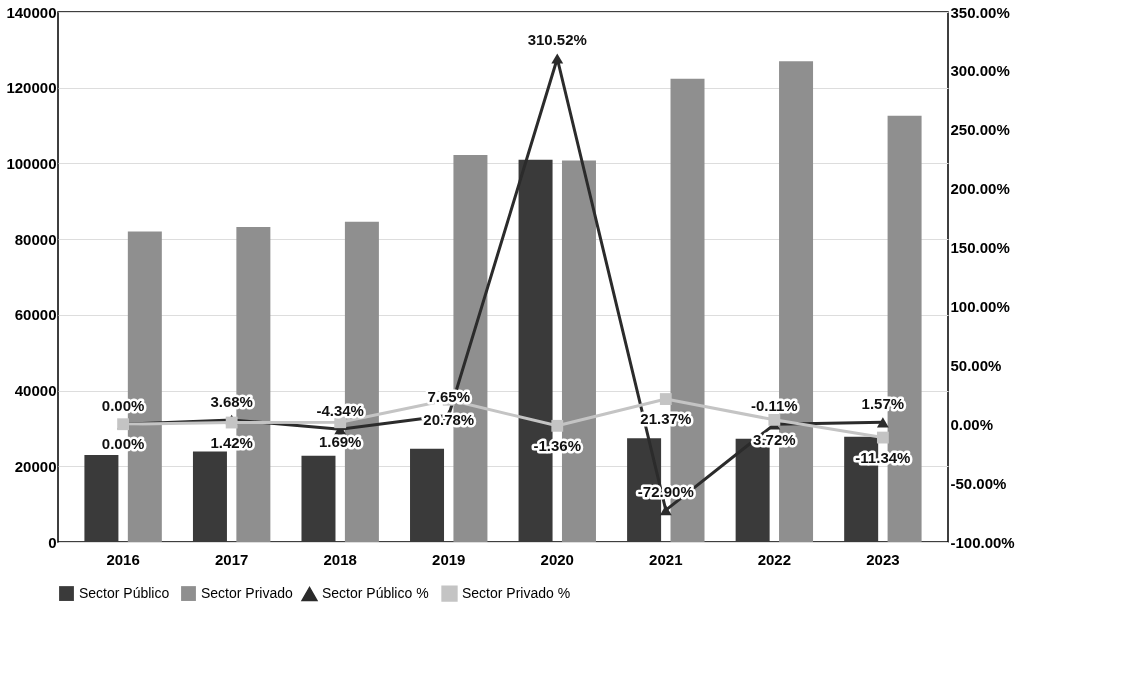  What do you see at coordinates (449, 419) in the screenshot?
I see `data-label: 20.78%` at bounding box center [449, 419].